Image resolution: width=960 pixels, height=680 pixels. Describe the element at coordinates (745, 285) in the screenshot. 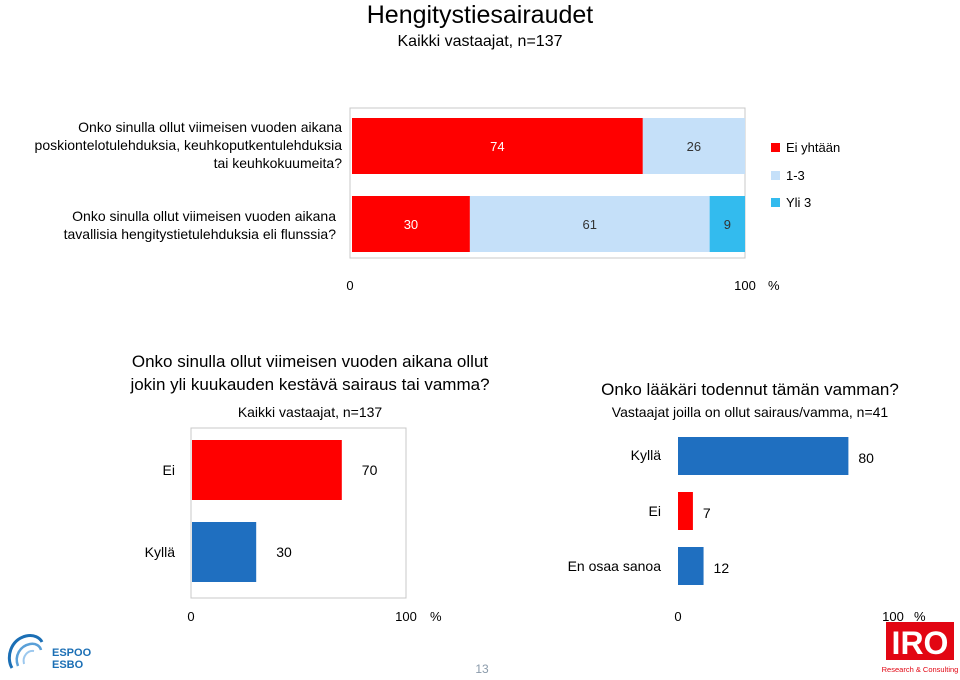

I see `top-axis-max-label: 100` at that location.